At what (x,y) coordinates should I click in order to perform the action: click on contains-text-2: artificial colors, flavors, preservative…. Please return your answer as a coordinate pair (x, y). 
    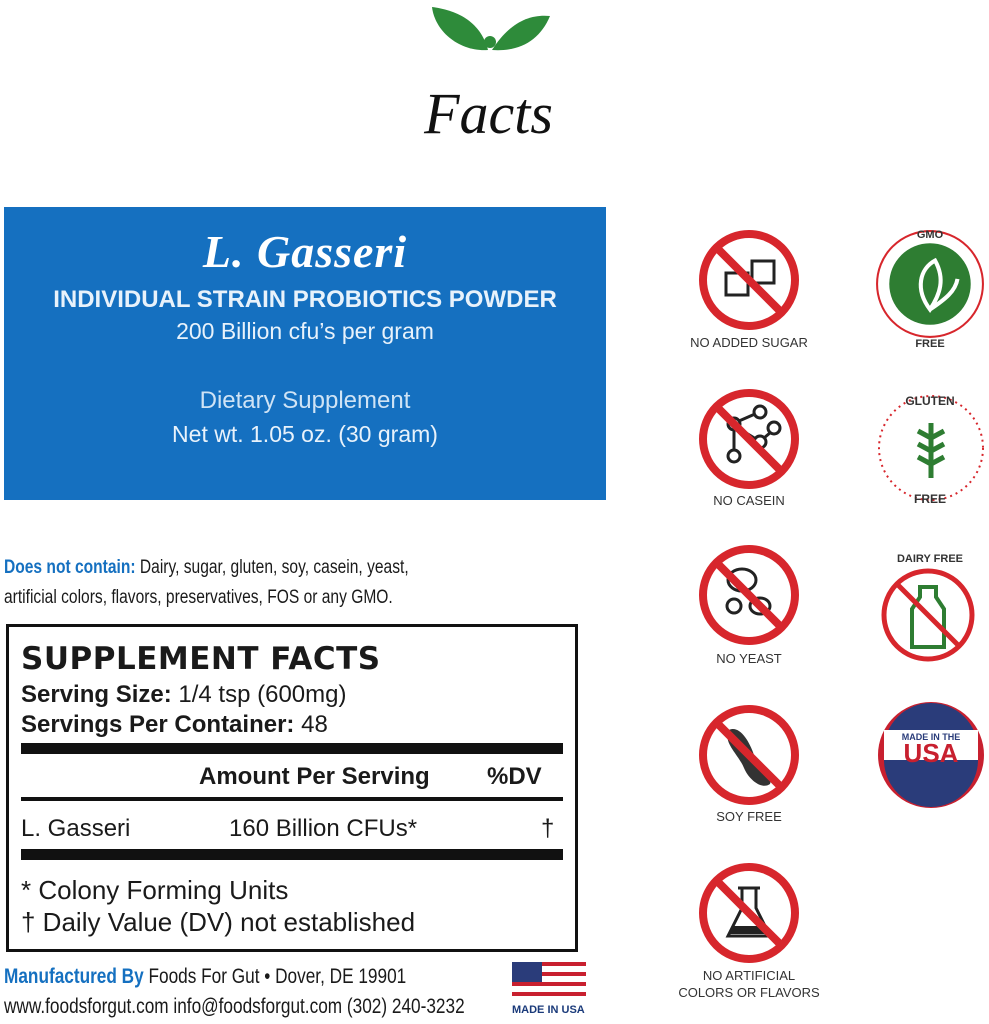
    Looking at the image, I should click on (198, 597).